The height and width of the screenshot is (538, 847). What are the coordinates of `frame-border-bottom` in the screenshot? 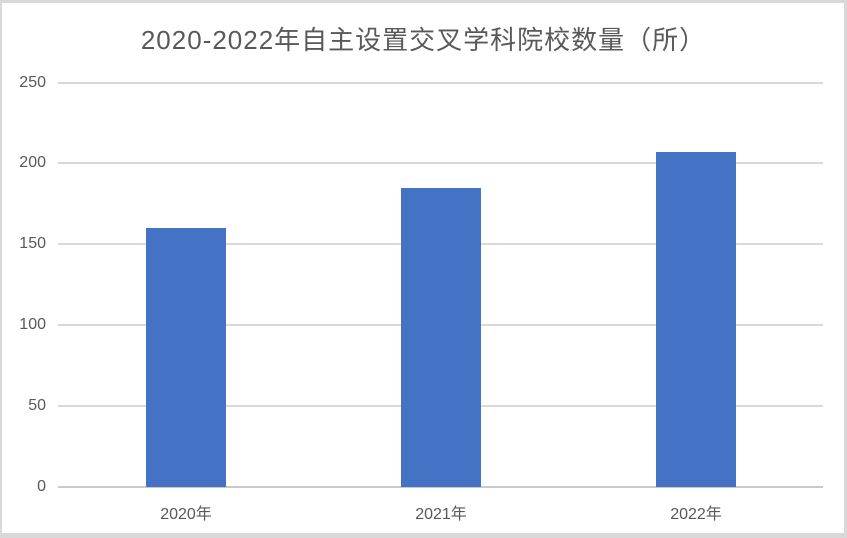 It's located at (423, 535).